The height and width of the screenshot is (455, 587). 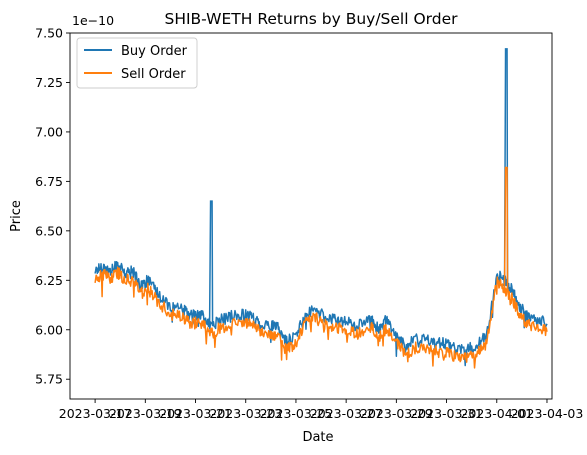 I want to click on y-tick-label: 6.75, so click(x=49, y=181).